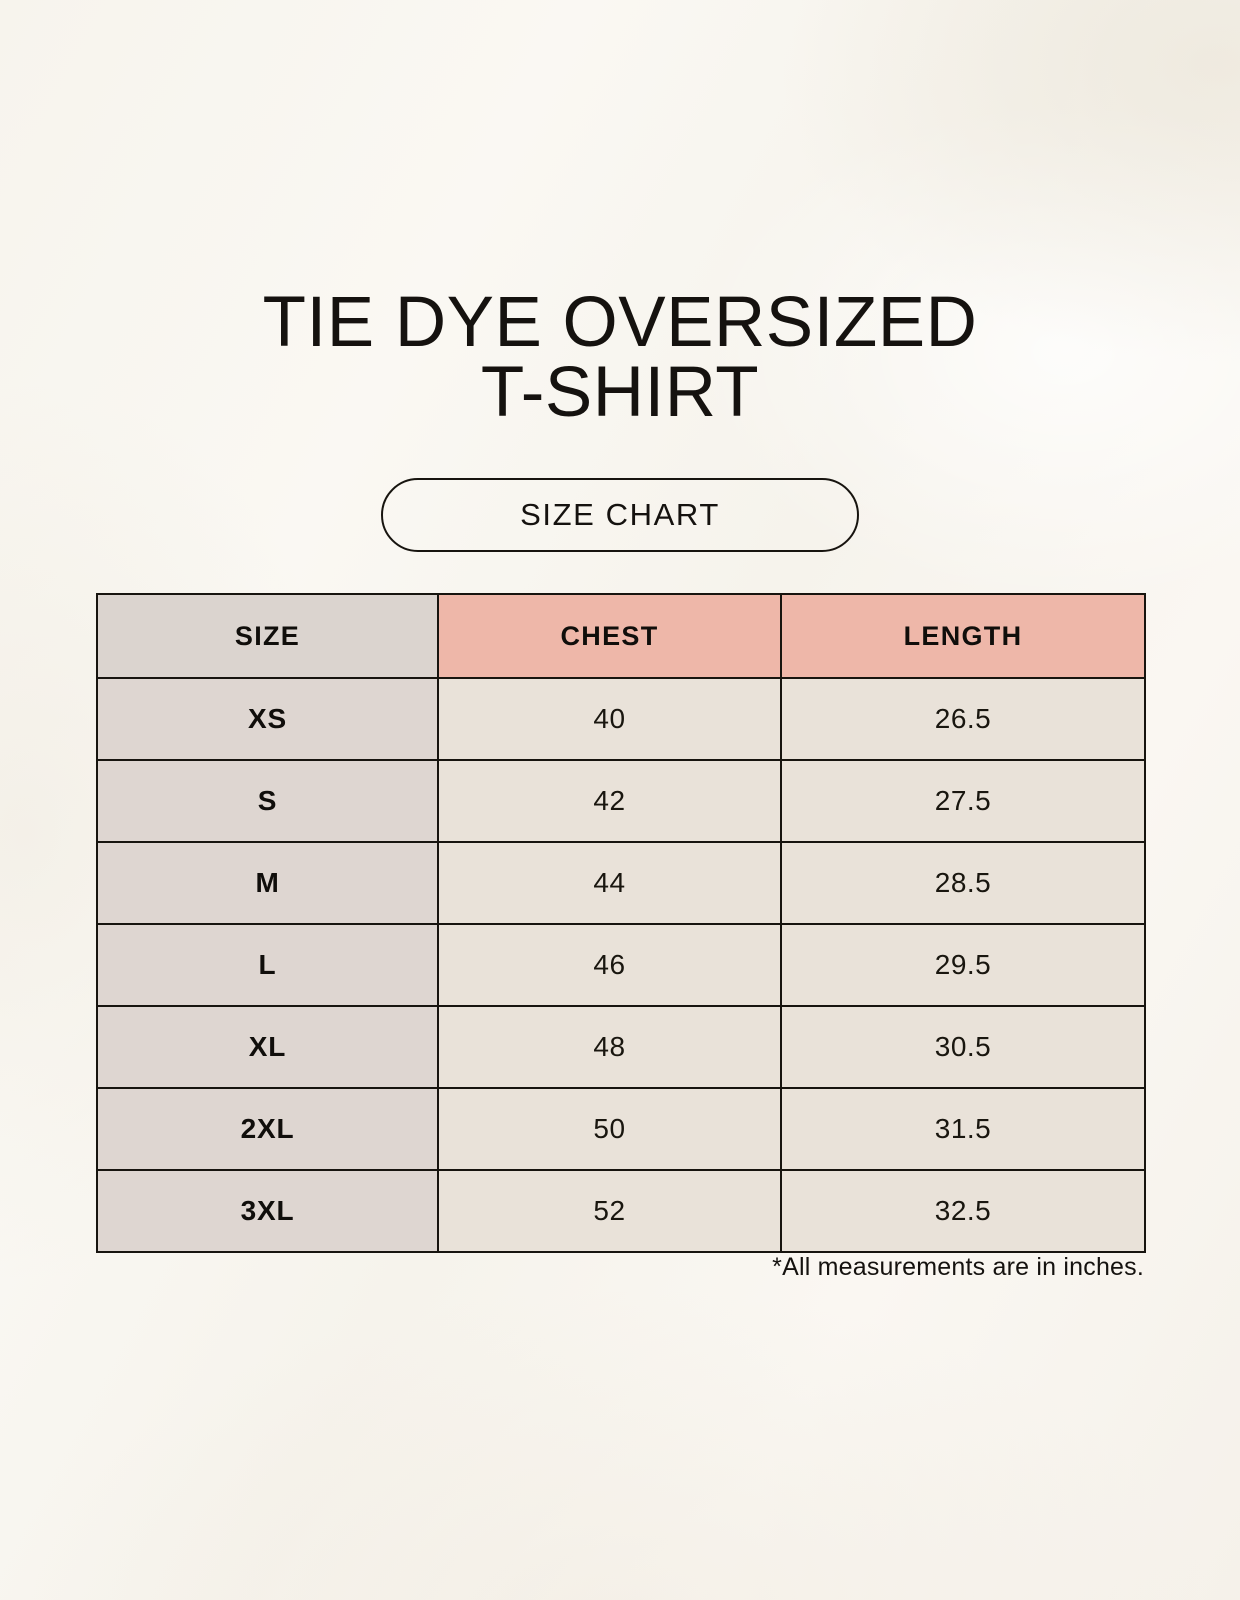 This screenshot has height=1600, width=1240. What do you see at coordinates (609, 719) in the screenshot?
I see `cell-chest: 40` at bounding box center [609, 719].